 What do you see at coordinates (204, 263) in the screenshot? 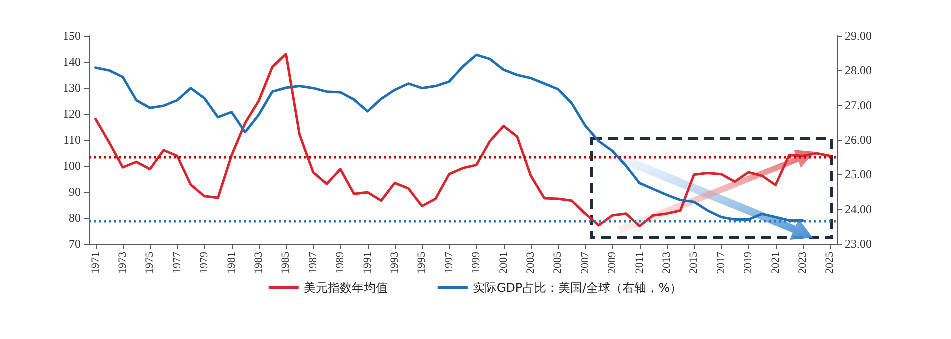
I see `x-tick-label: 1979` at bounding box center [204, 263].